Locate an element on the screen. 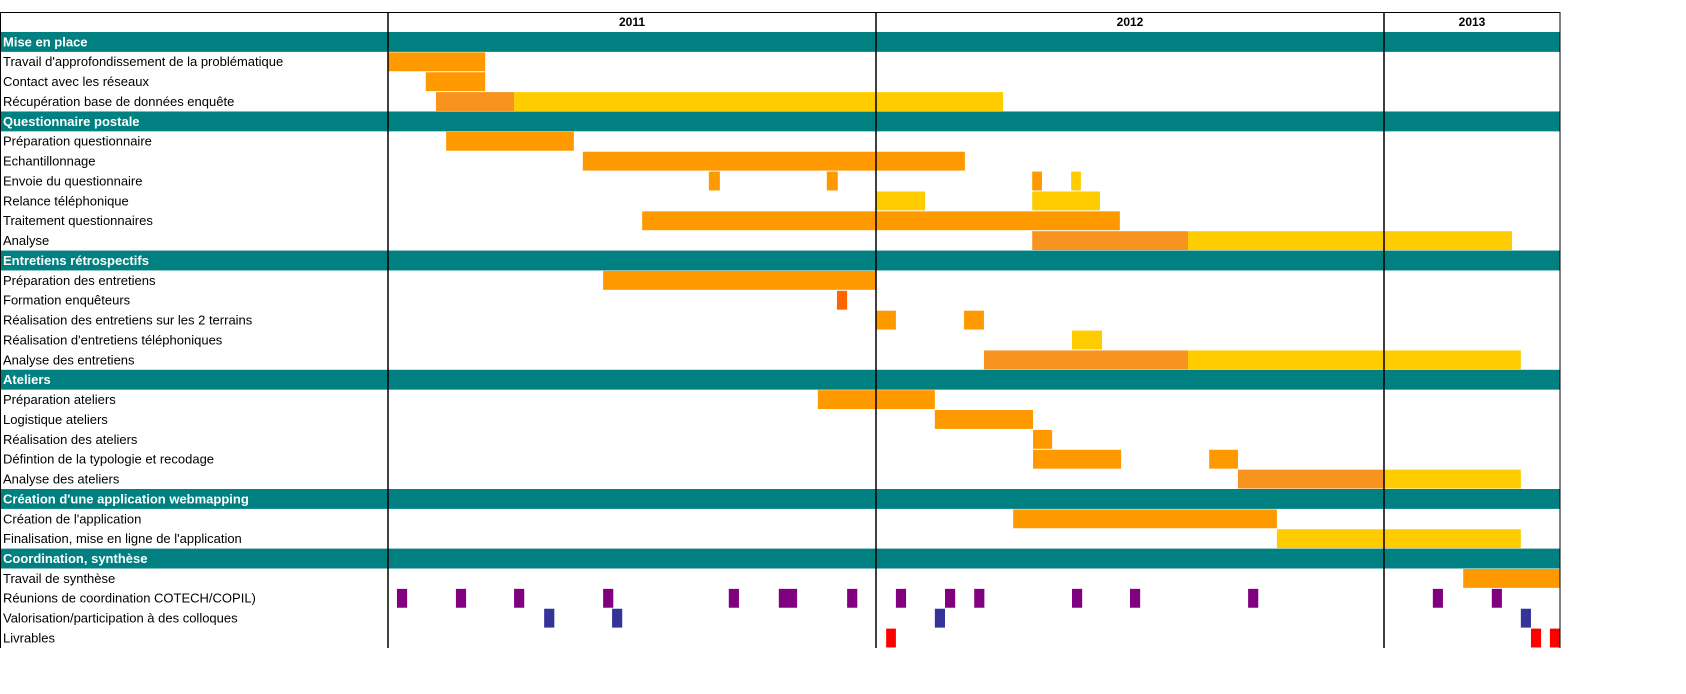  section-title: Questionnaire postale is located at coordinates (71, 121).